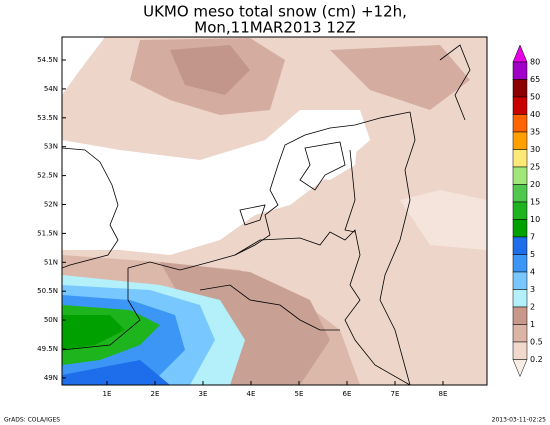 The image size is (550, 425). I want to click on lat-label: 51.5N, so click(47, 233).